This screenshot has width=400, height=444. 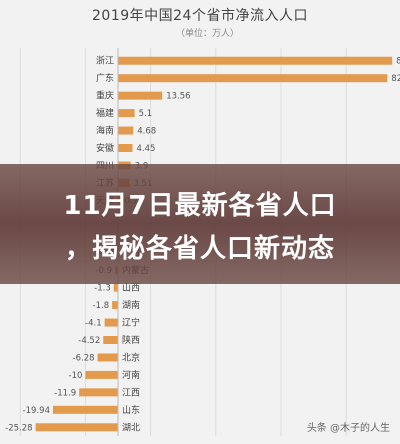 What do you see at coordinates (146, 149) in the screenshot?
I see `value-label: 4.45` at bounding box center [146, 149].